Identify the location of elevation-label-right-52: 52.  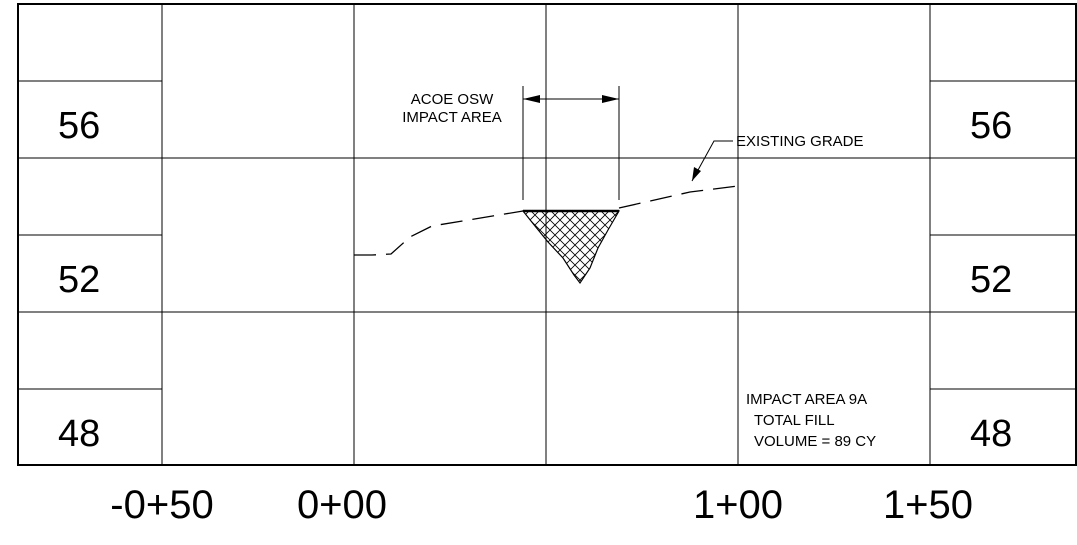
(991, 280).